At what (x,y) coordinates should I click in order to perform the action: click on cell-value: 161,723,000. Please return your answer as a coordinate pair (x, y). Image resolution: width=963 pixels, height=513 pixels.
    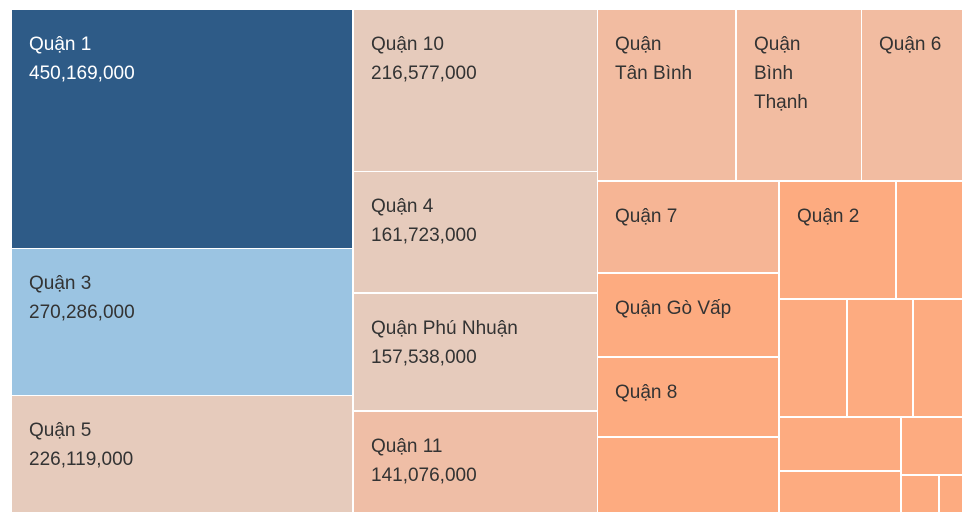
    Looking at the image, I should click on (424, 235).